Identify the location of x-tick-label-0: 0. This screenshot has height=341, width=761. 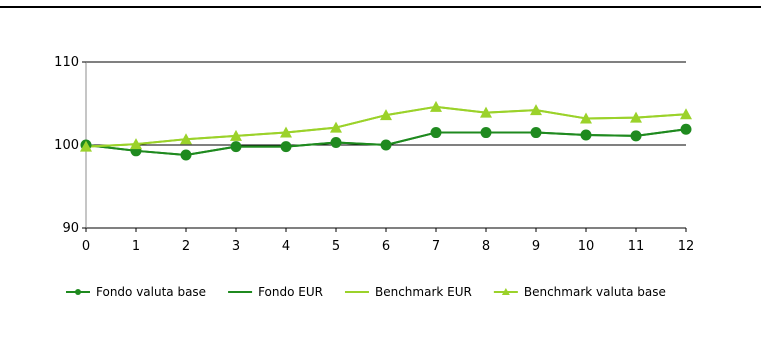
(86, 246).